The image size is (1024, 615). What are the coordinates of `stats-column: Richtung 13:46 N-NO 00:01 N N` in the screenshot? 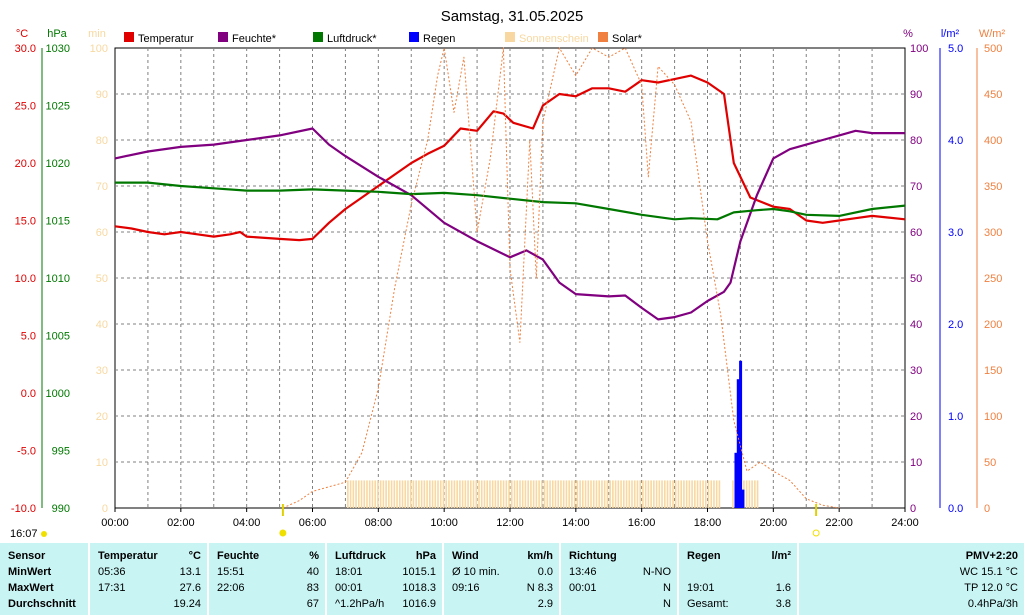 It's located at (618, 579).